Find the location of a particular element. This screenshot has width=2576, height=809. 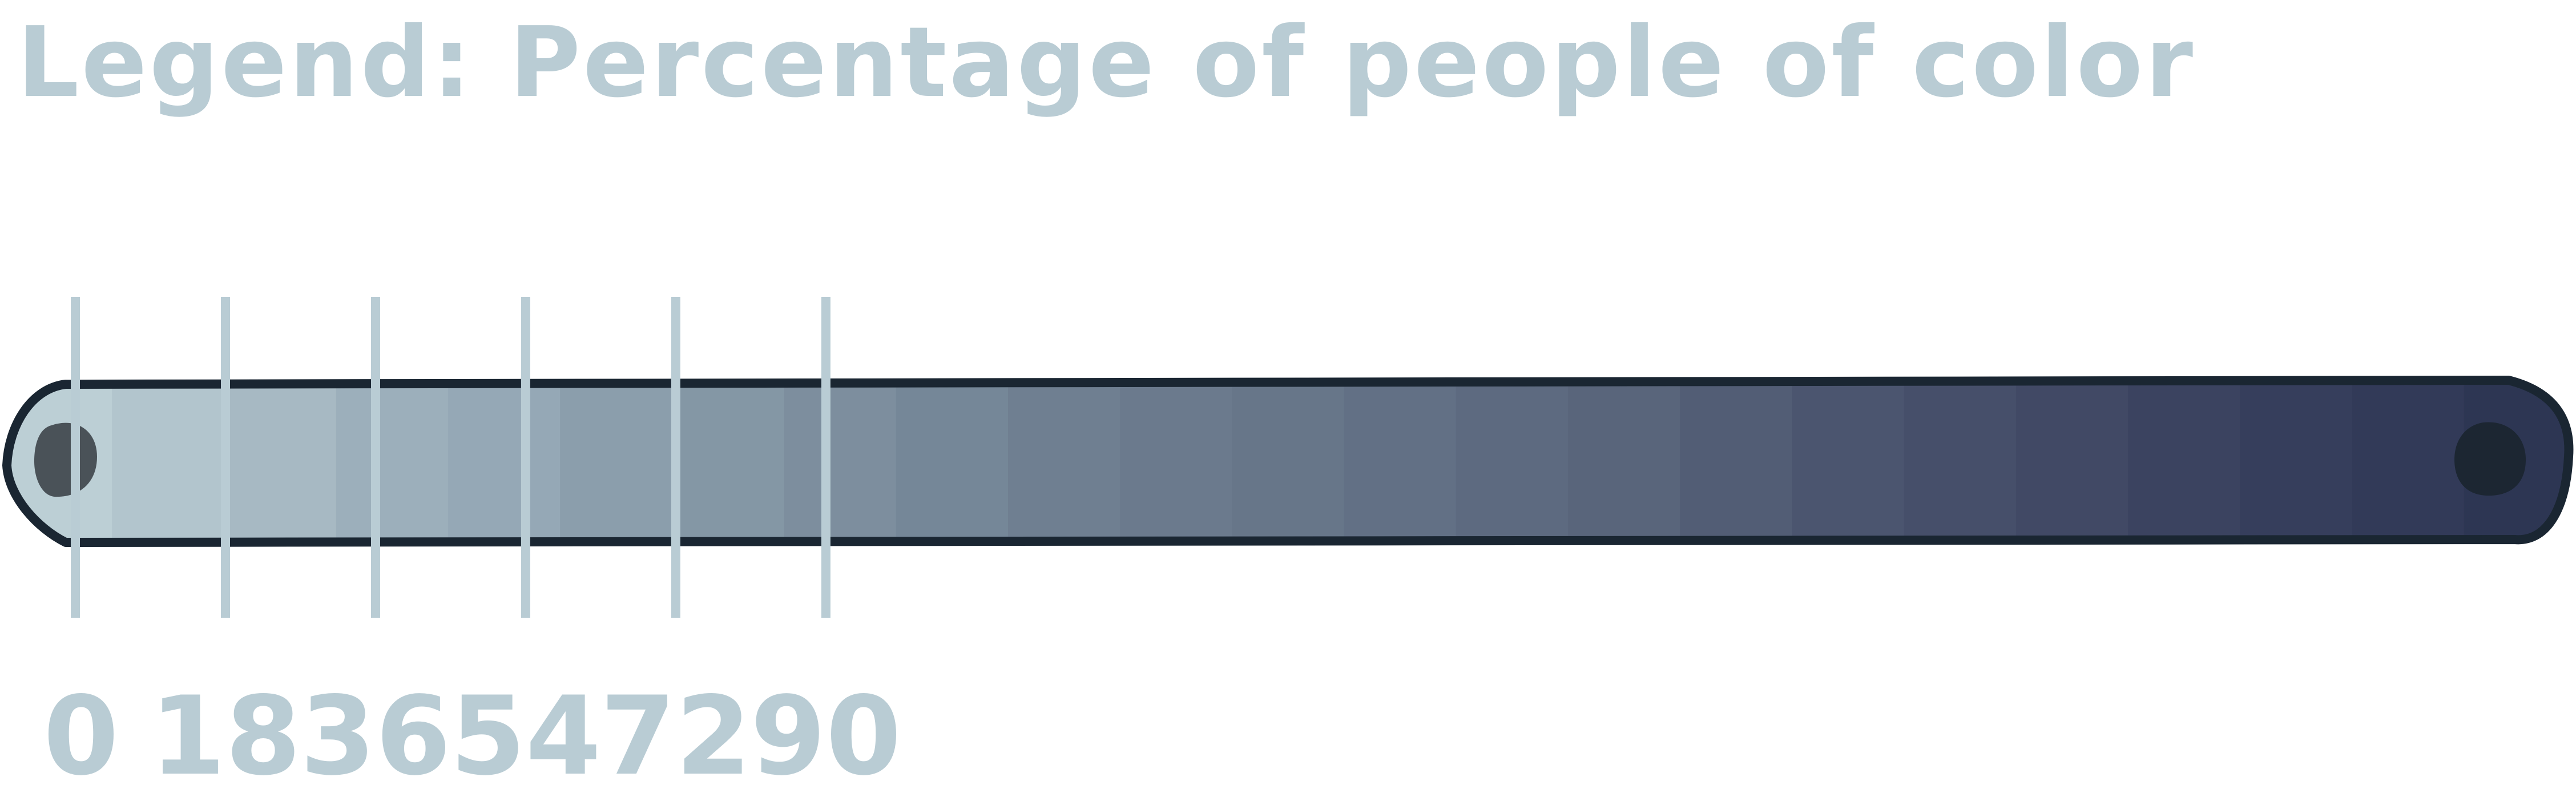

end-marker-dot is located at coordinates (2490, 459).